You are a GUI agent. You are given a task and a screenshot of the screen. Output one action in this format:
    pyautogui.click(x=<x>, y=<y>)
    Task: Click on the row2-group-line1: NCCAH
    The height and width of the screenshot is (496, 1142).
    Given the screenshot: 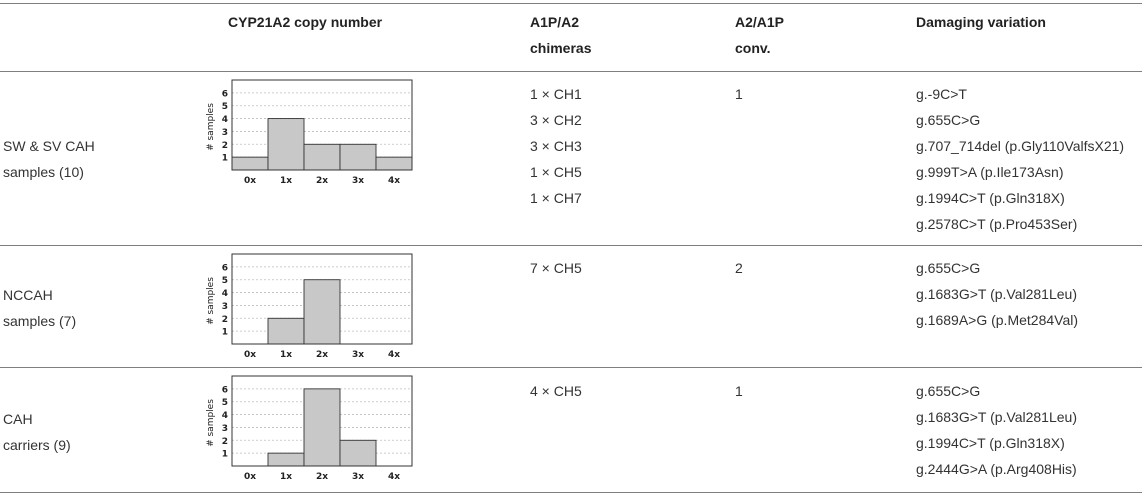 What is the action you would take?
    pyautogui.click(x=28, y=295)
    